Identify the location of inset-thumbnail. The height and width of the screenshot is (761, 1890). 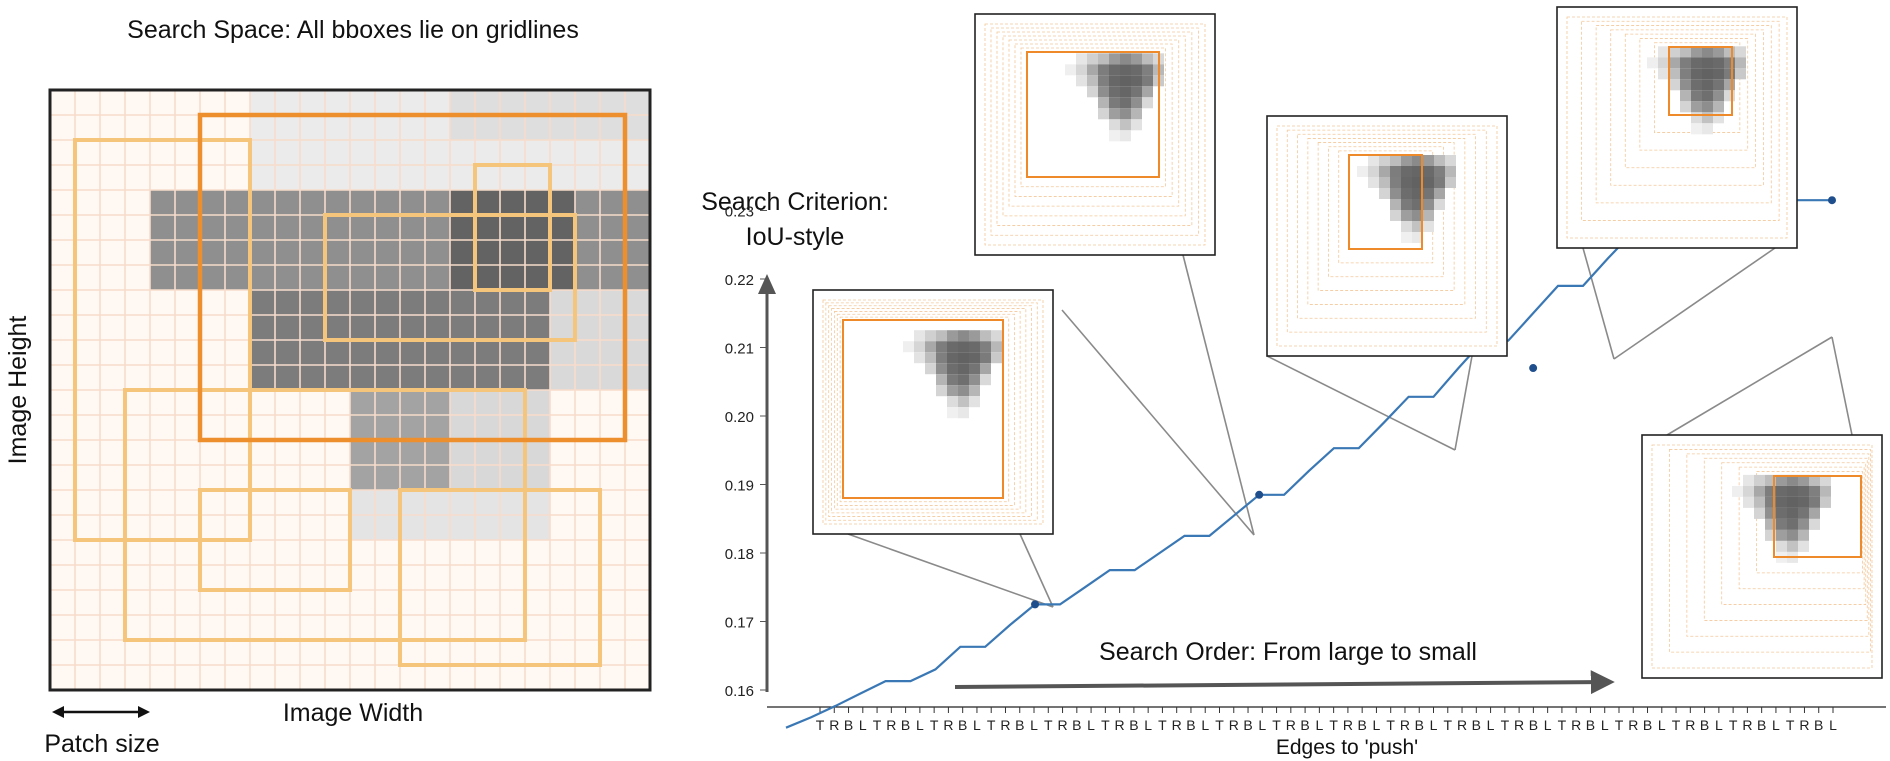
(933, 412).